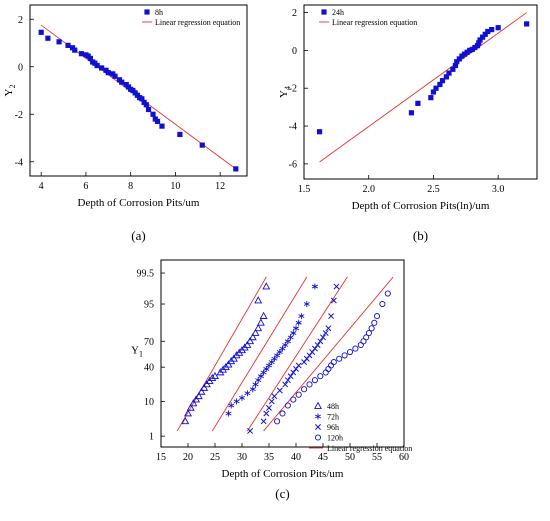 This screenshot has width=550, height=521. Describe the element at coordinates (149, 368) in the screenshot. I see `y-tick-label: 40` at that location.